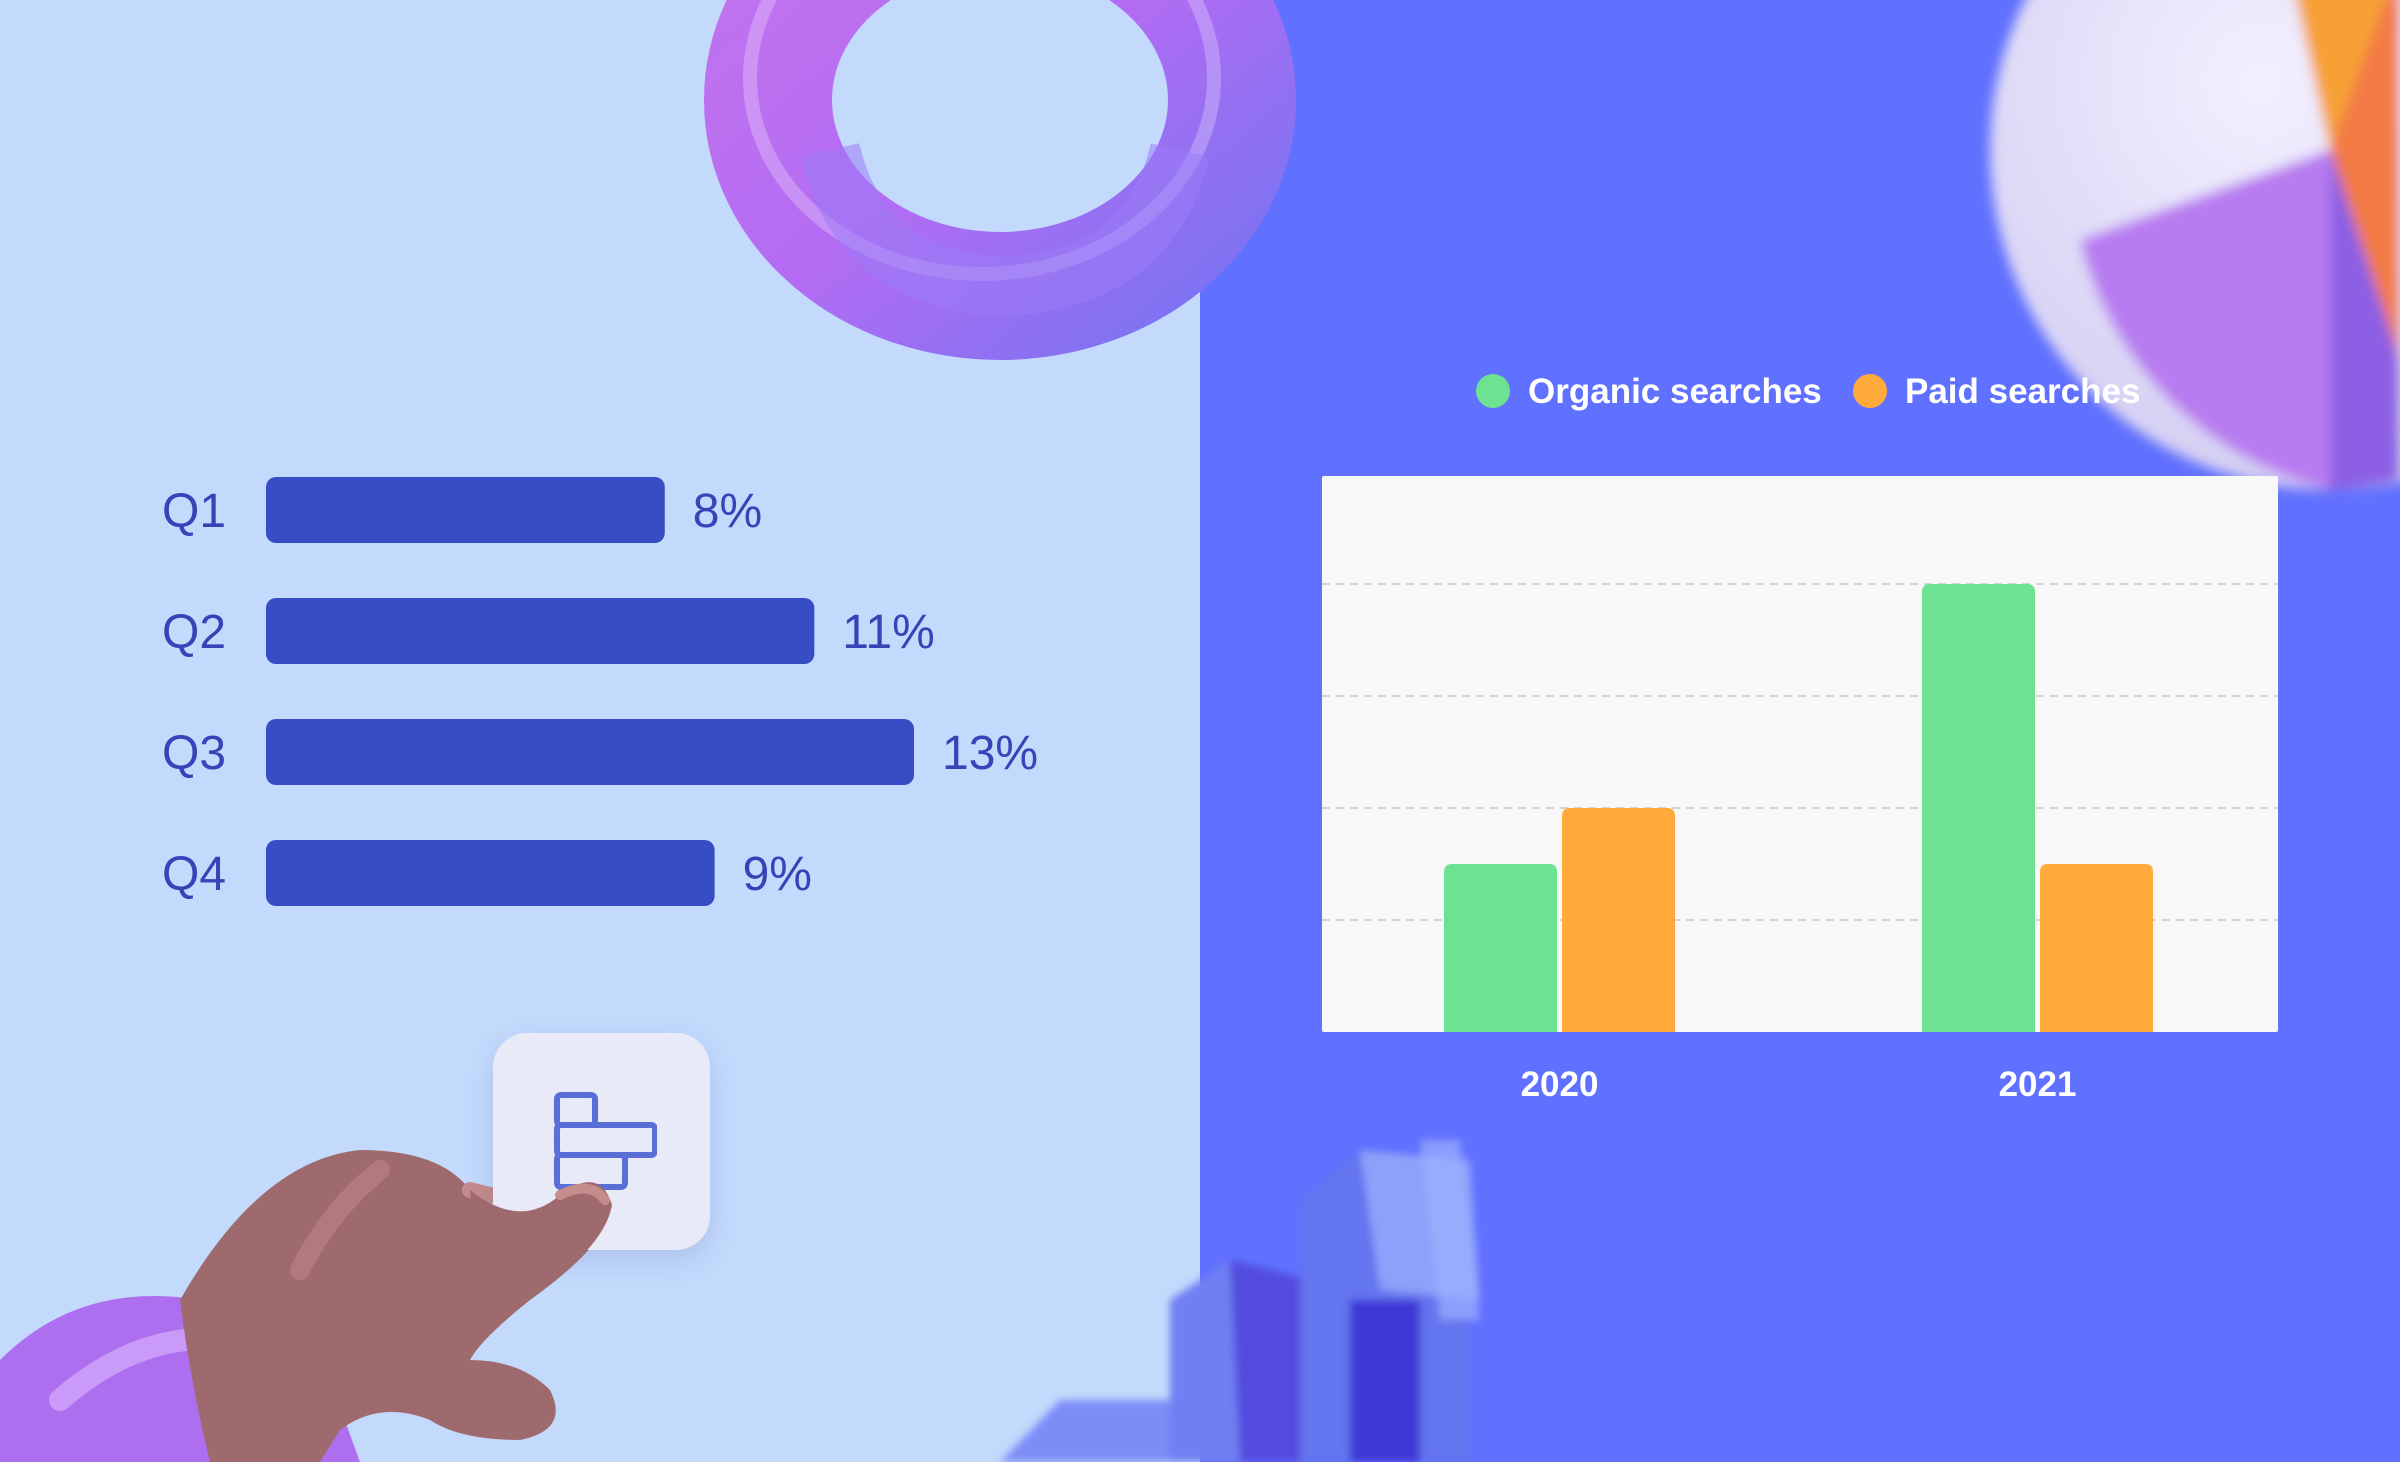 The height and width of the screenshot is (1462, 2400). What do you see at coordinates (1493, 391) in the screenshot?
I see `legend-swatch-organic-searches` at bounding box center [1493, 391].